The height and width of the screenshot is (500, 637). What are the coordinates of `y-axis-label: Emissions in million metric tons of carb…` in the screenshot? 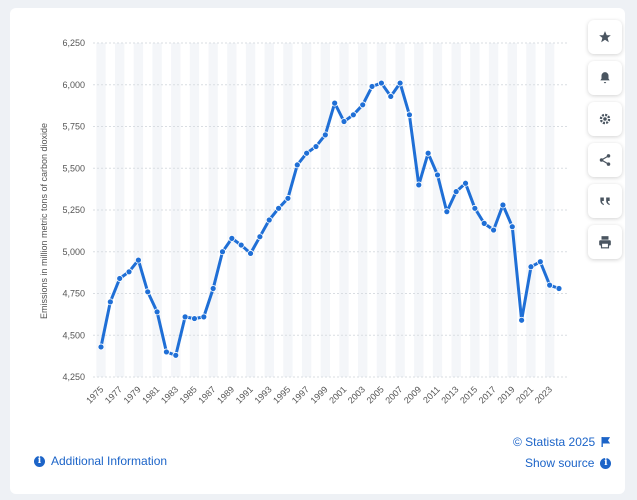 It's located at (44, 221).